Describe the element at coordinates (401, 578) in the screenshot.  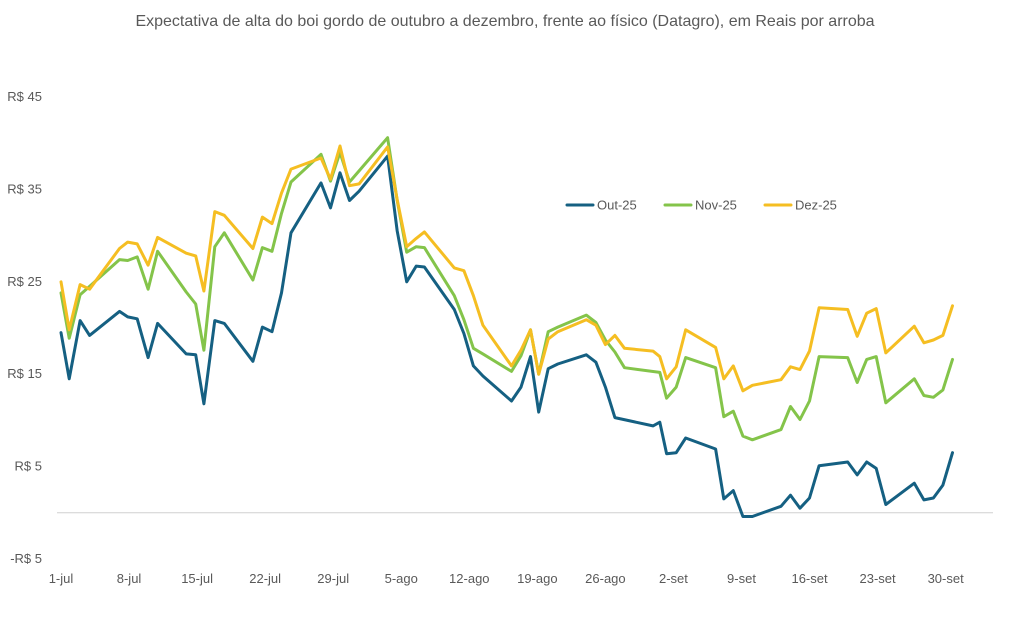
I see `x-tick-label: 5-ago` at that location.